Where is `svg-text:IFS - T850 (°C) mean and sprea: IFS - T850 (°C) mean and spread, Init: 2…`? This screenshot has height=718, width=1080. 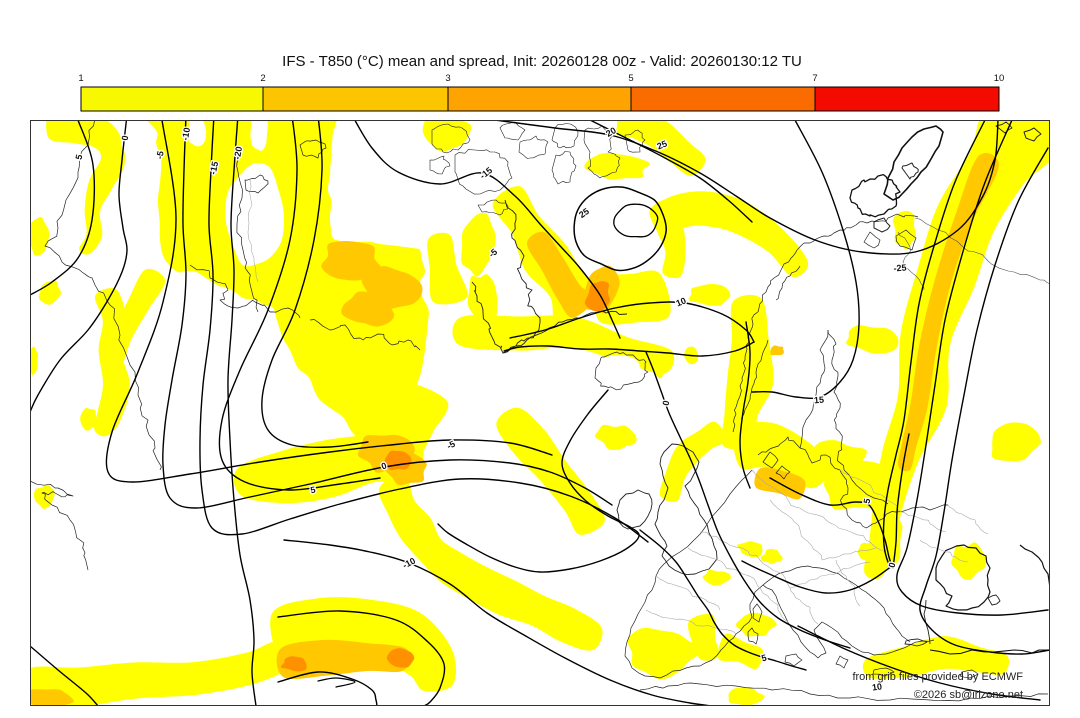 svg-text:IFS - T850 (°C) mean and sprea: IFS - T850 (°C) mean and spread, Init: 2… is located at coordinates (542, 61).